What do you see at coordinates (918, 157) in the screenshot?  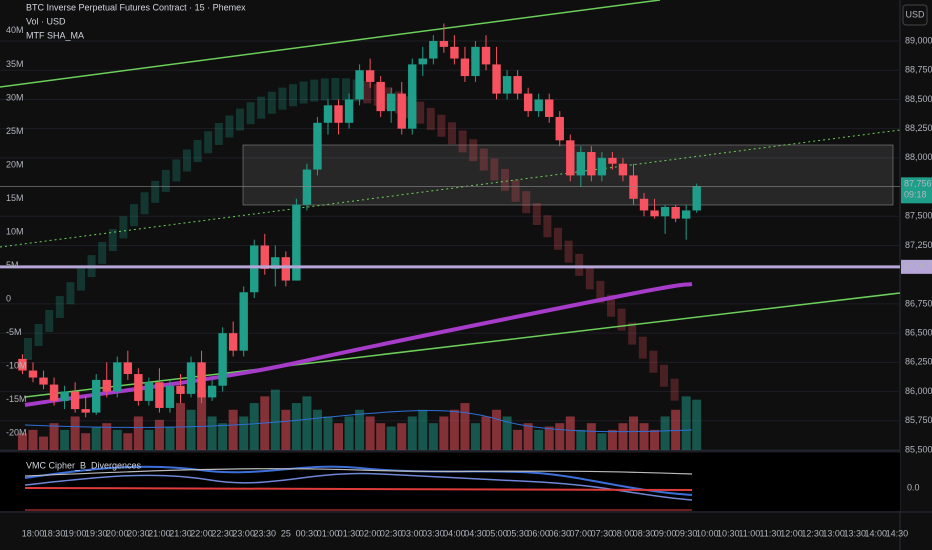 I see `y-tick-label: 88,000.0` at bounding box center [918, 157].